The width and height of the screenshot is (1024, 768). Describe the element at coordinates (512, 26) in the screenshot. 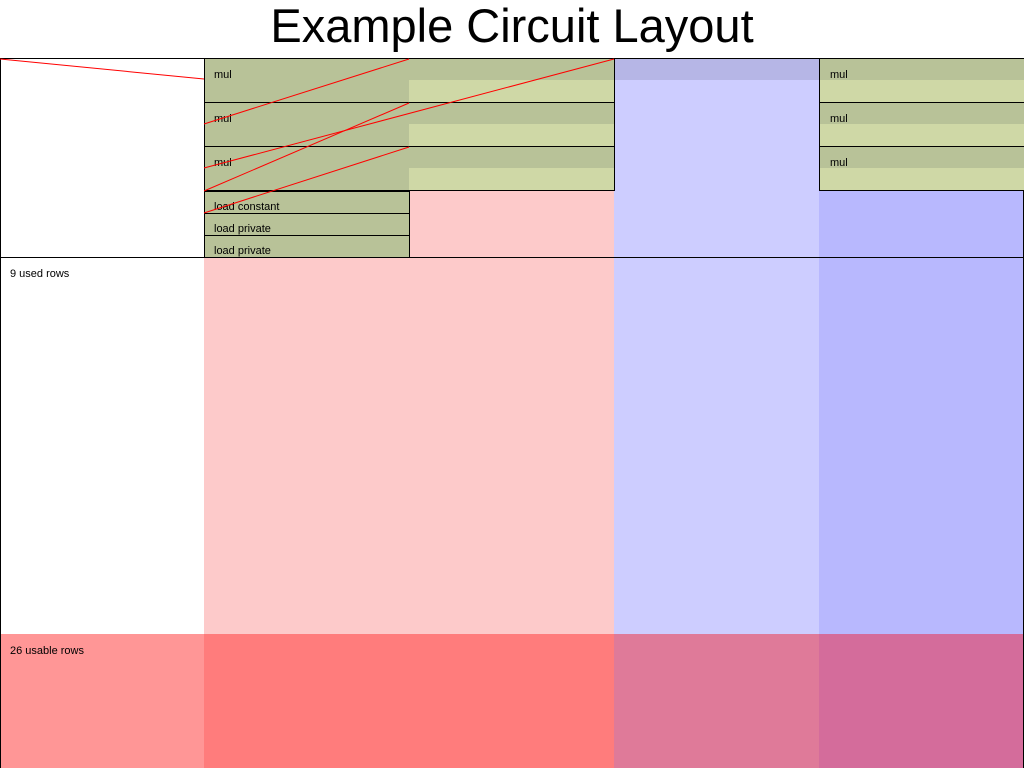

I see `diagram-title: Example Circuit Layout` at that location.